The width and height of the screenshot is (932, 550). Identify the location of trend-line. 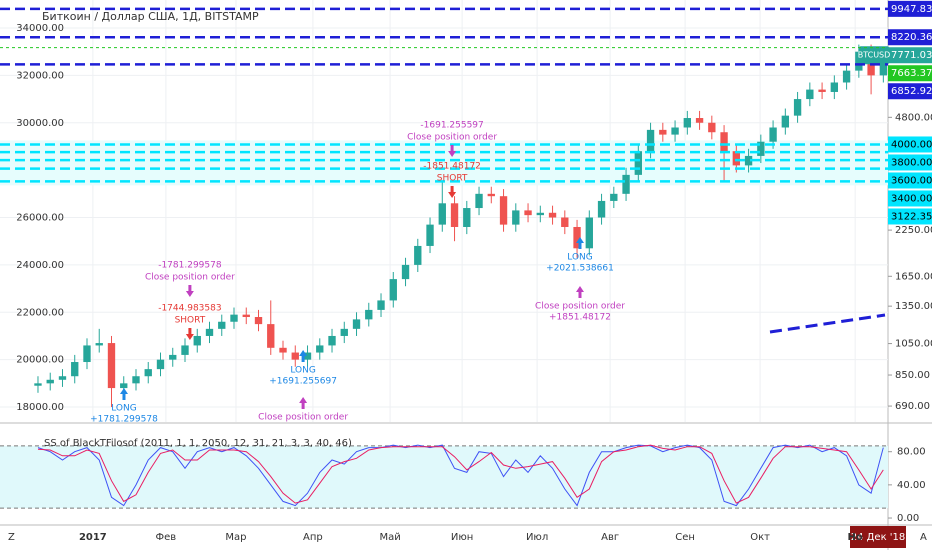
(827, 323).